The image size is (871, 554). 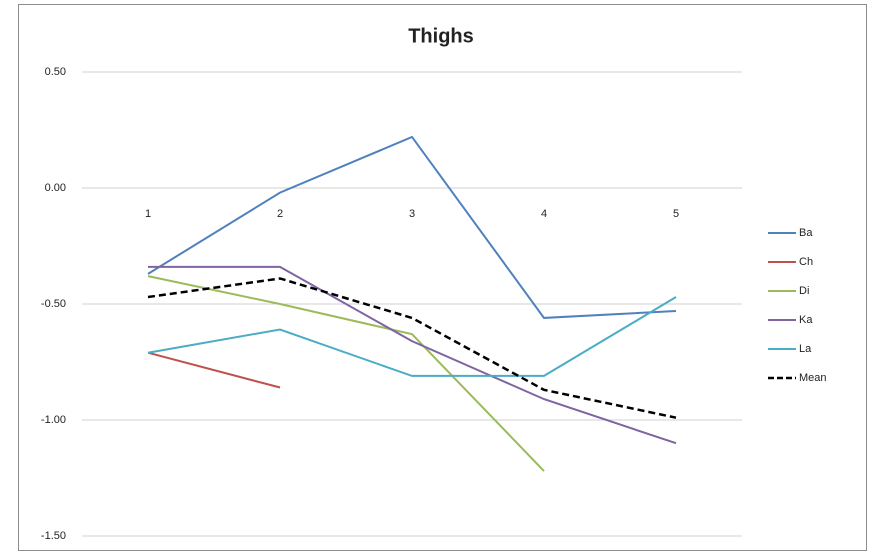 What do you see at coordinates (806, 233) in the screenshot?
I see `legend-label: Ba` at bounding box center [806, 233].